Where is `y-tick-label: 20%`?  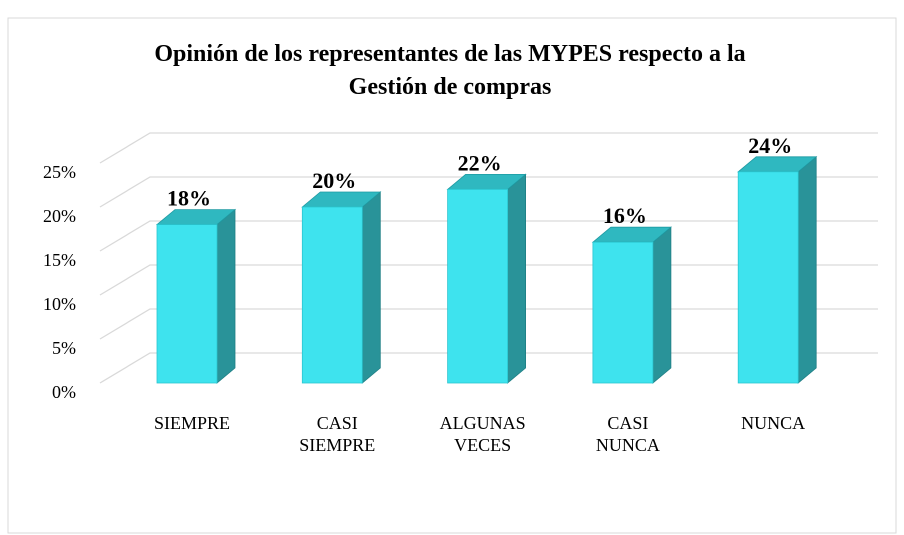 y-tick-label: 20% is located at coordinates (59, 216).